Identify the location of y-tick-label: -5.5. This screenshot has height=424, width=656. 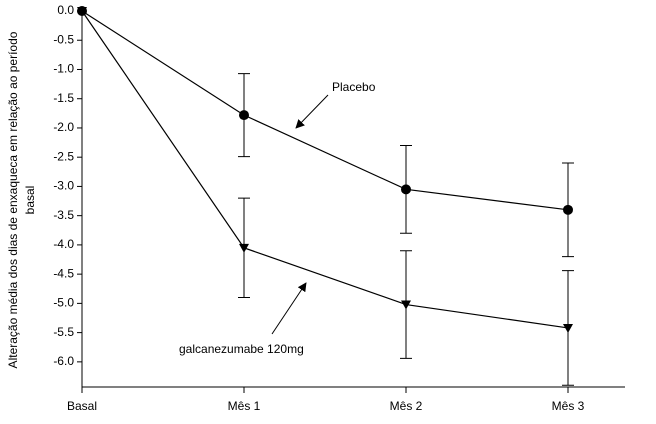
(63, 332).